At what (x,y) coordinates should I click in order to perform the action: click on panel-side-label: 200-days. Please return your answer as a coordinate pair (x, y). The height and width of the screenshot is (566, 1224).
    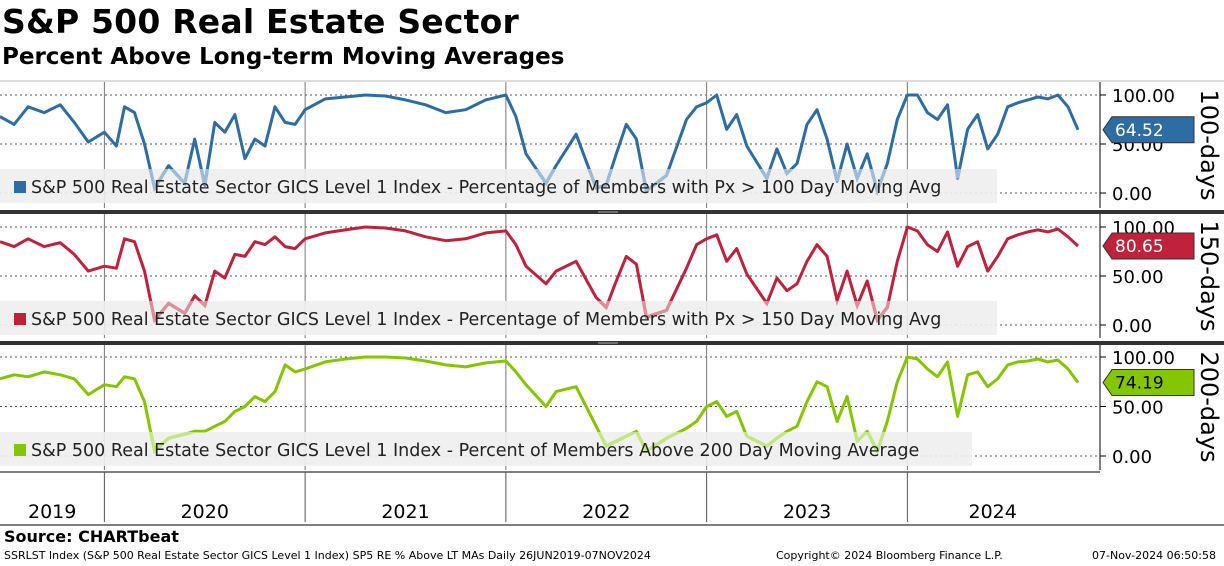
    Looking at the image, I should click on (1209, 406).